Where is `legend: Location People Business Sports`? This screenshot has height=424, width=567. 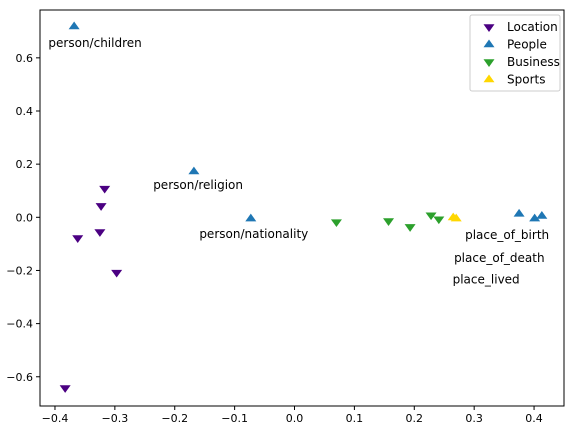
legend: Location People Business Sports is located at coordinates (515, 53).